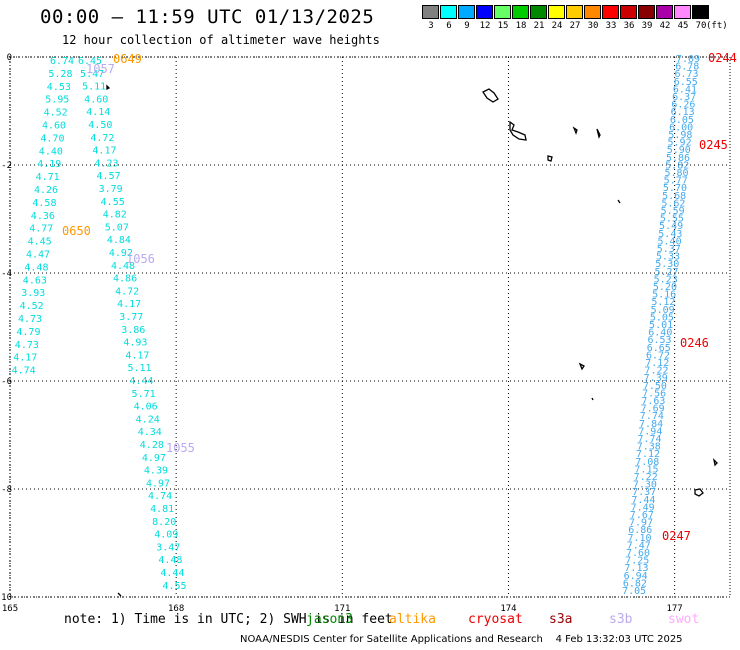  What do you see at coordinates (683, 112) in the screenshot?
I see `wave-height-value: 6.13` at bounding box center [683, 112].